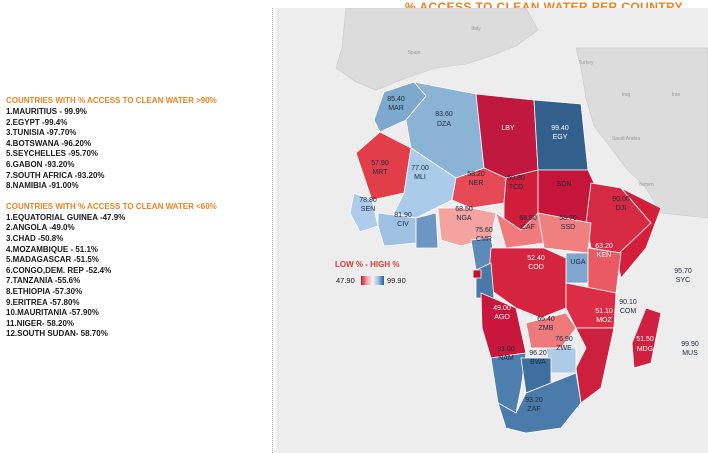 The image size is (708, 453). What do you see at coordinates (690, 353) in the screenshot?
I see `label-mus-code: MUS` at bounding box center [690, 353].